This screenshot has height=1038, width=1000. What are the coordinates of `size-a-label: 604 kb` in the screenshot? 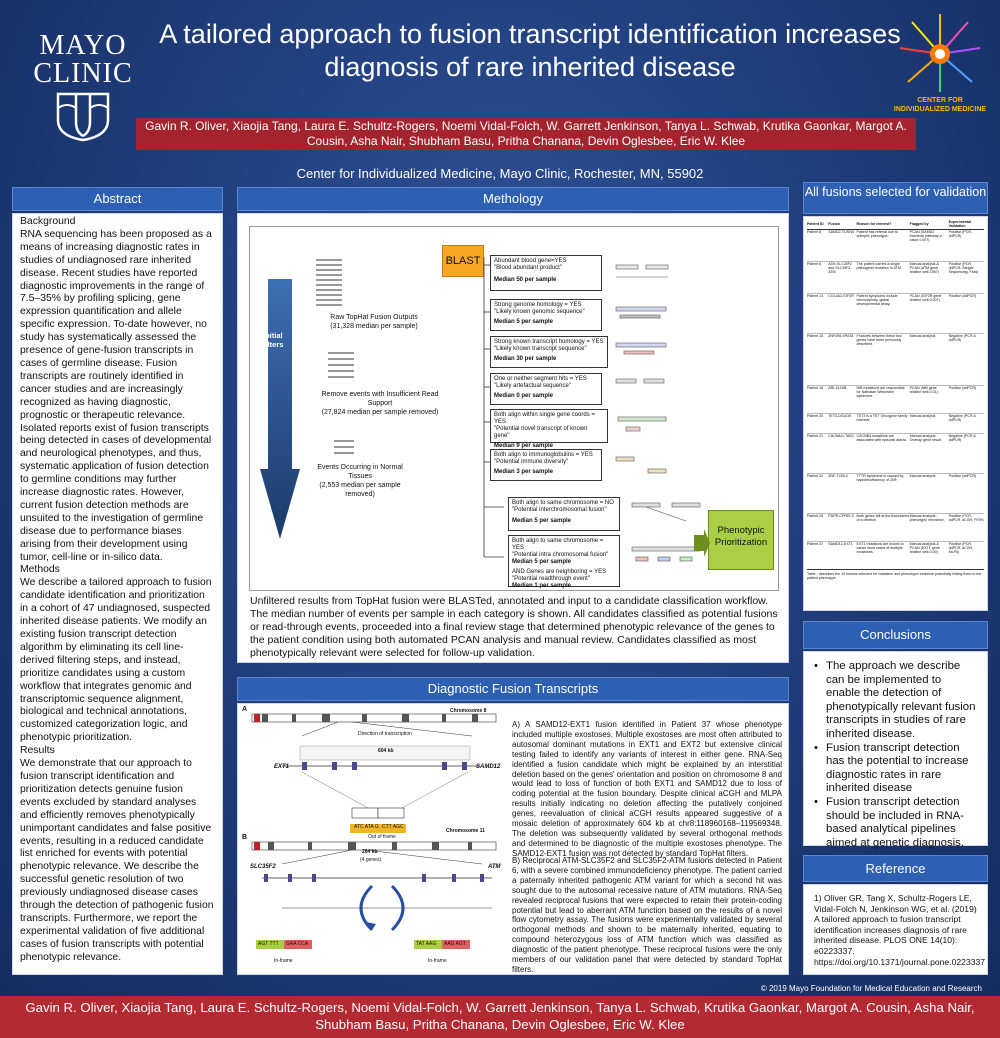 It's located at (386, 751).